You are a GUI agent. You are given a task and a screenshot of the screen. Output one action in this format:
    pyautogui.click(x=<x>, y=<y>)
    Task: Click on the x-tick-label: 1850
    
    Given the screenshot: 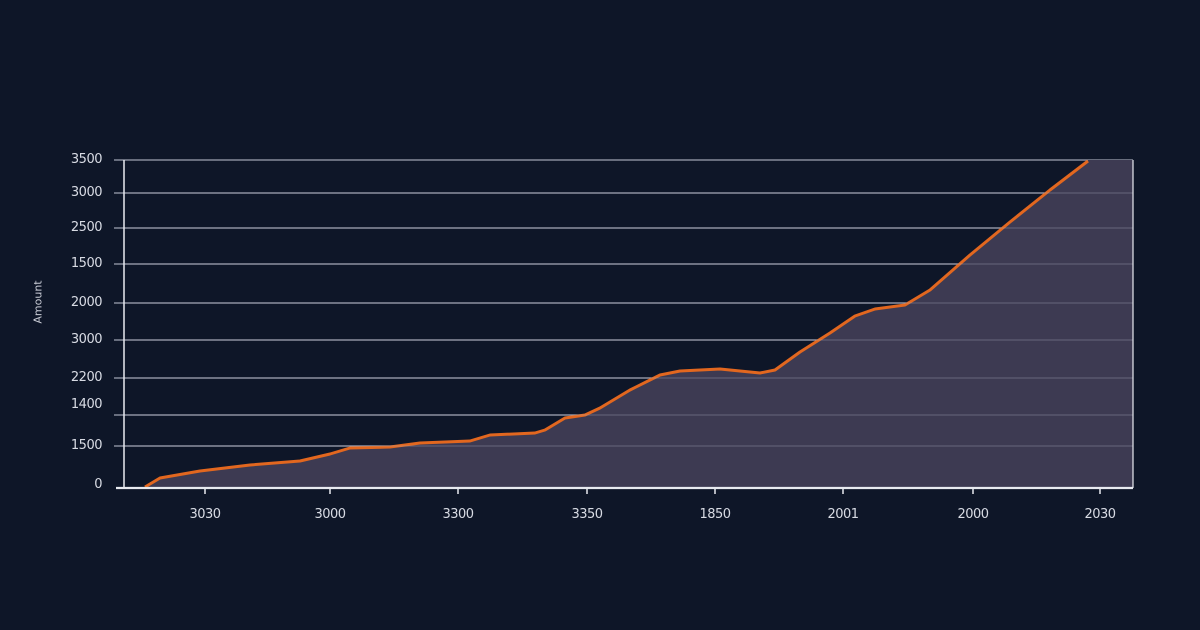 What is the action you would take?
    pyautogui.click(x=715, y=514)
    